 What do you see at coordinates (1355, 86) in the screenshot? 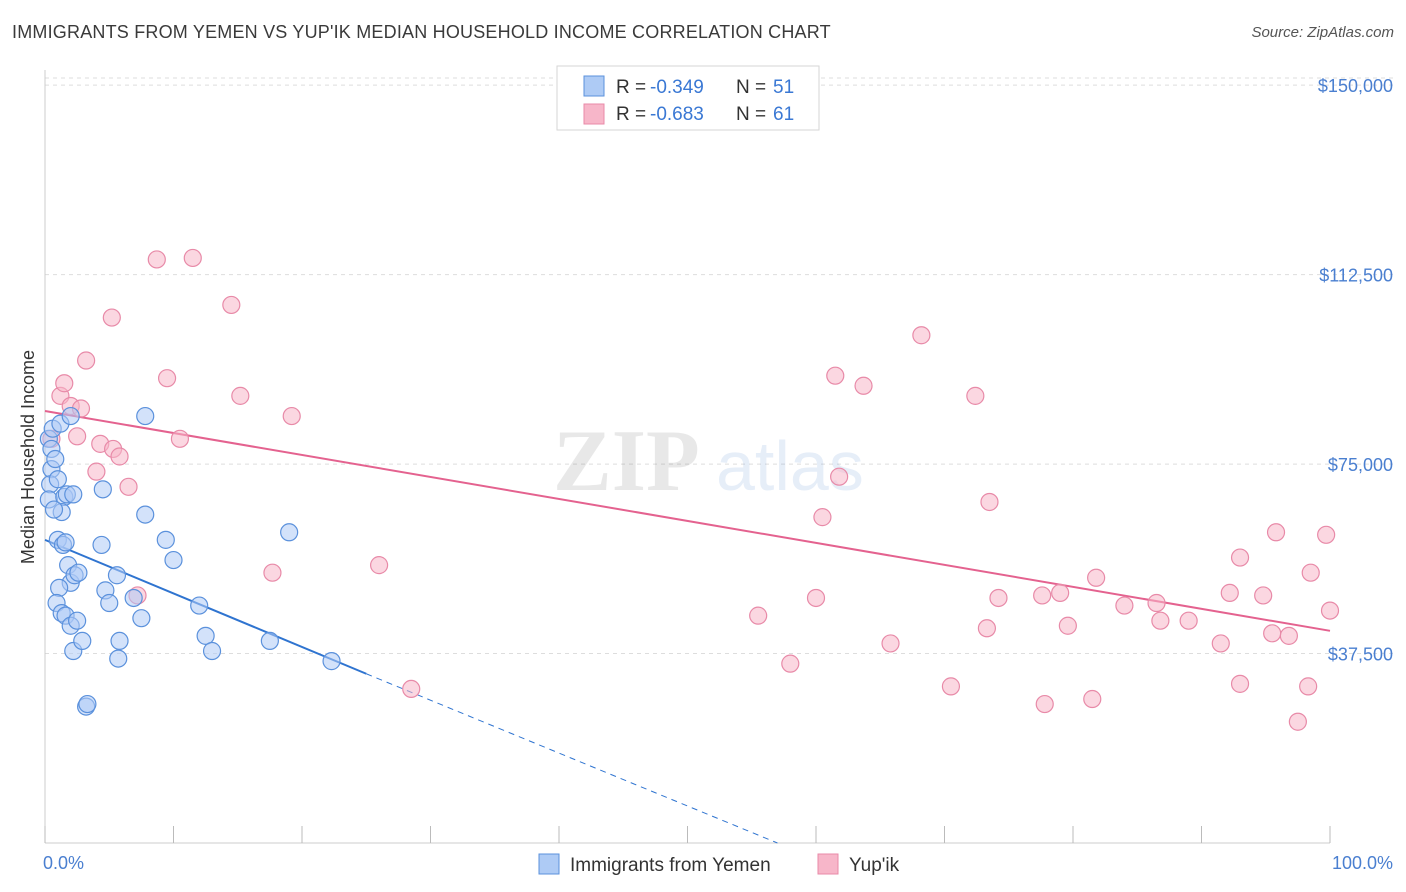
I see `y-tick-label: $150,000` at bounding box center [1355, 86].